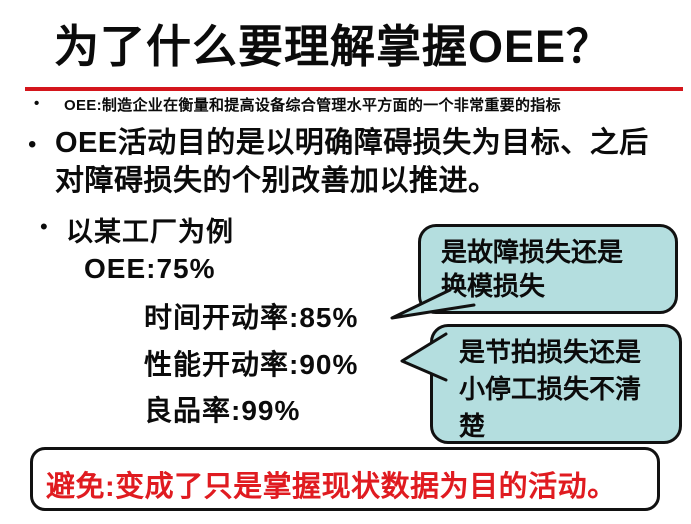 The width and height of the screenshot is (691, 524). Describe the element at coordinates (251, 317) in the screenshot. I see `metric-time-rate: 时间开动率:85%` at that location.